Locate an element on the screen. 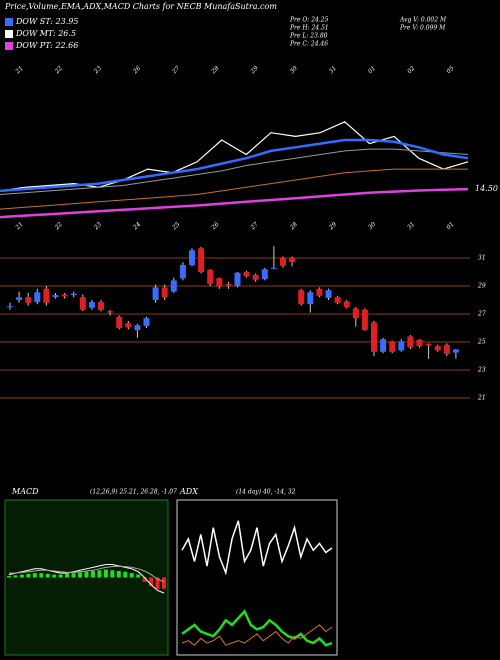 Image resolution: width=500 pixels, height=660 pixels. y-tick-label: 29 is located at coordinates (481, 286).